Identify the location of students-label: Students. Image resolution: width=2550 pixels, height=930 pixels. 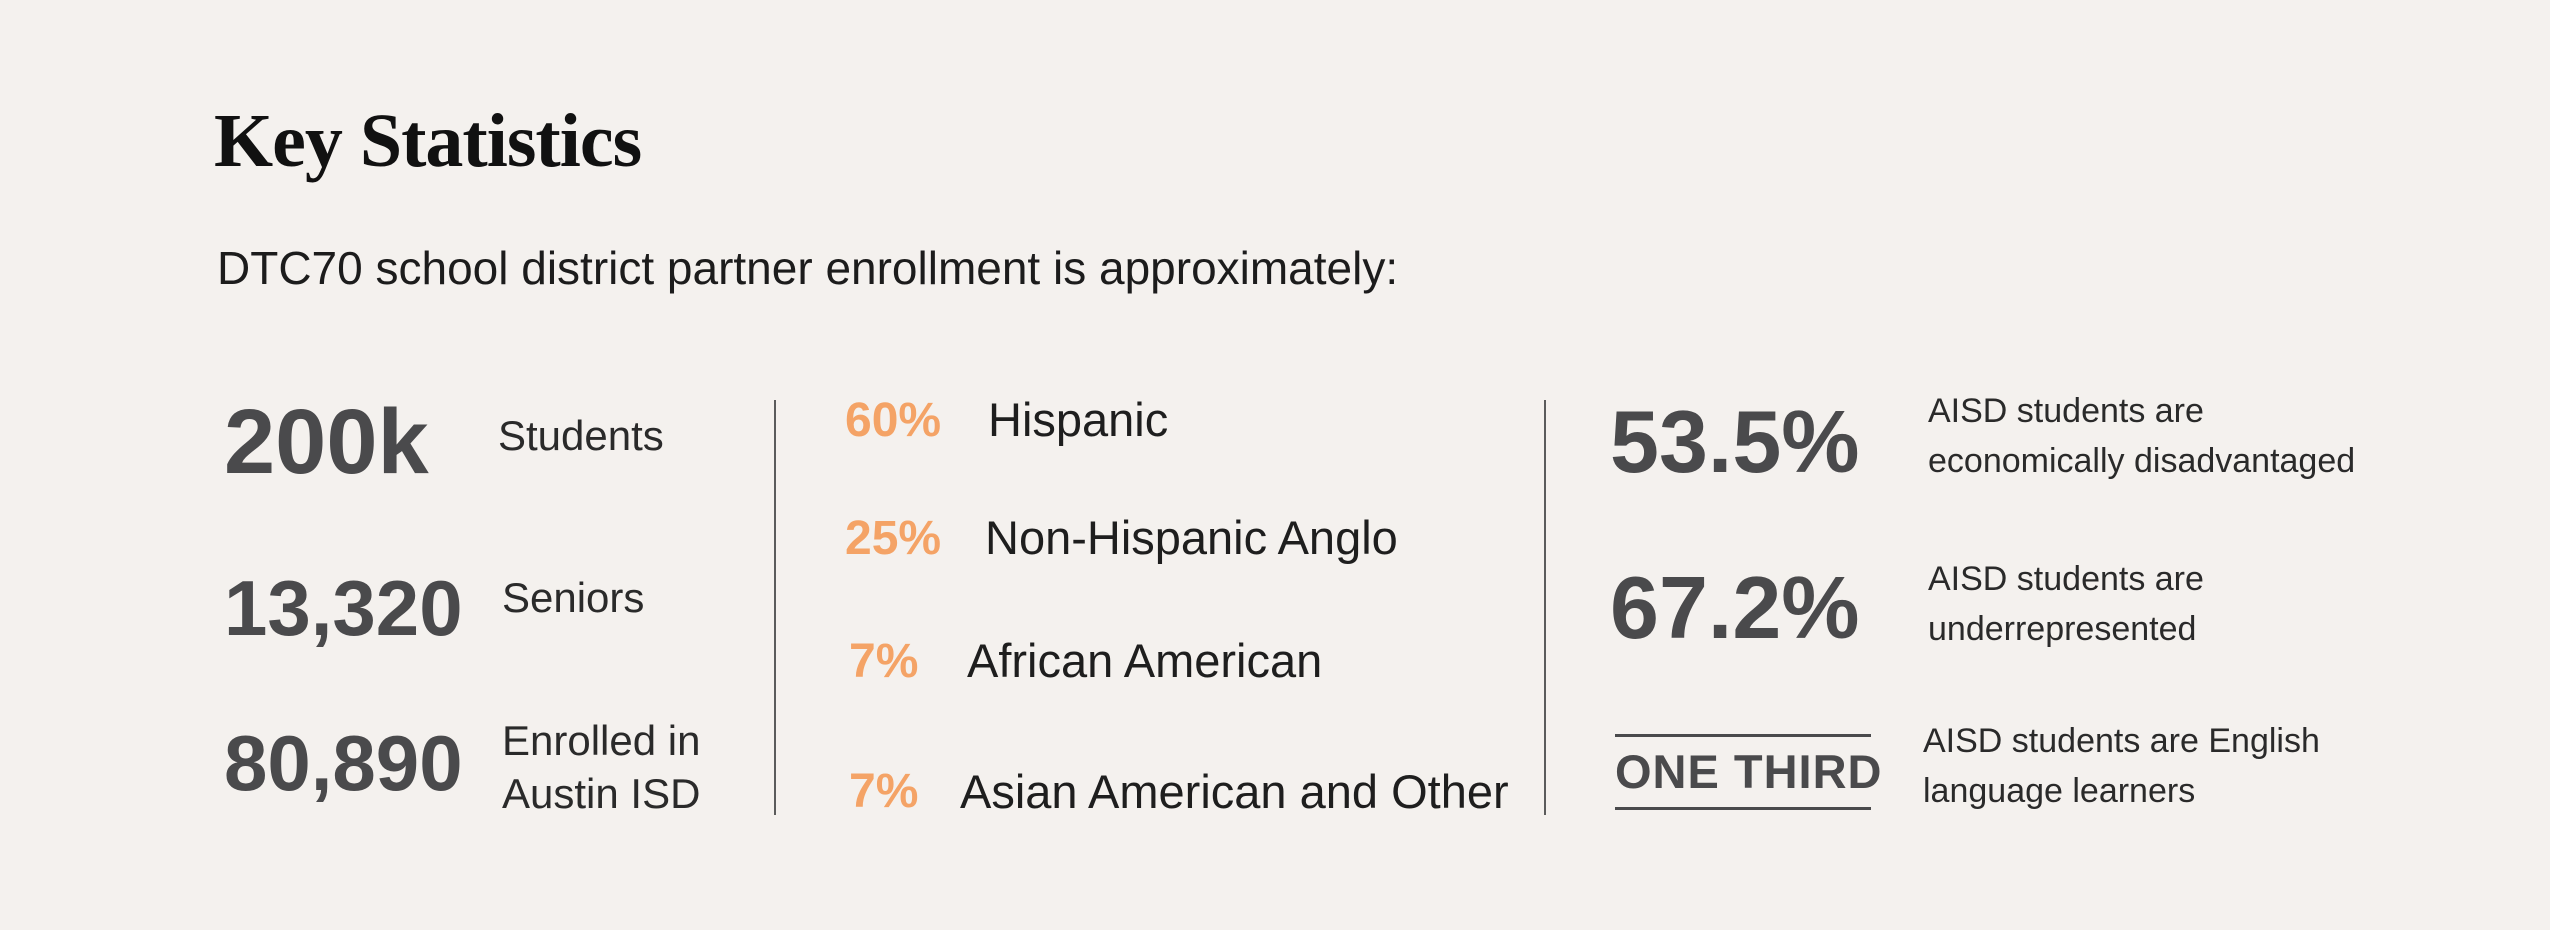
(581, 435).